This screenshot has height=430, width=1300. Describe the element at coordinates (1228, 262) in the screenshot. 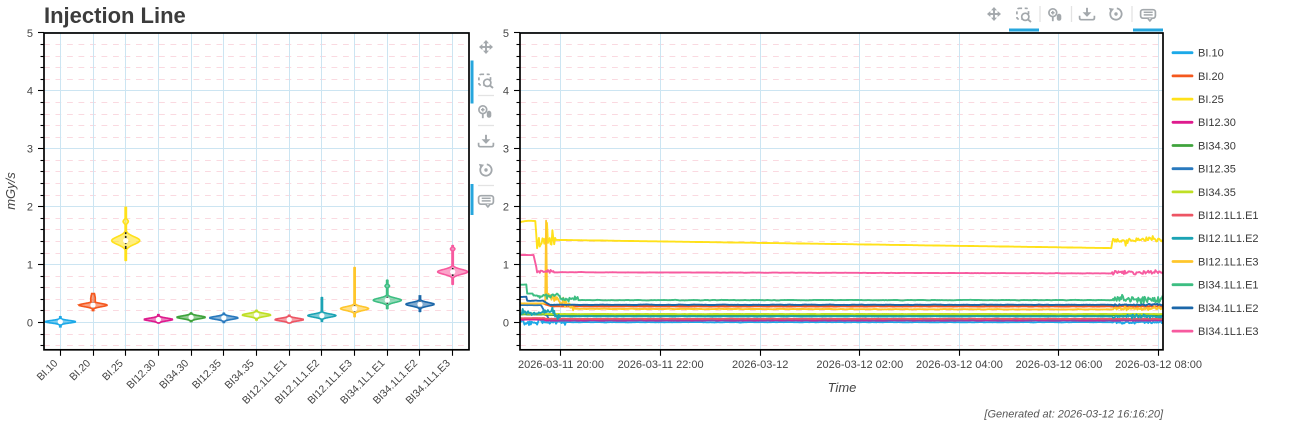

I see `svg-text: BI12.1L1.E3` at that location.